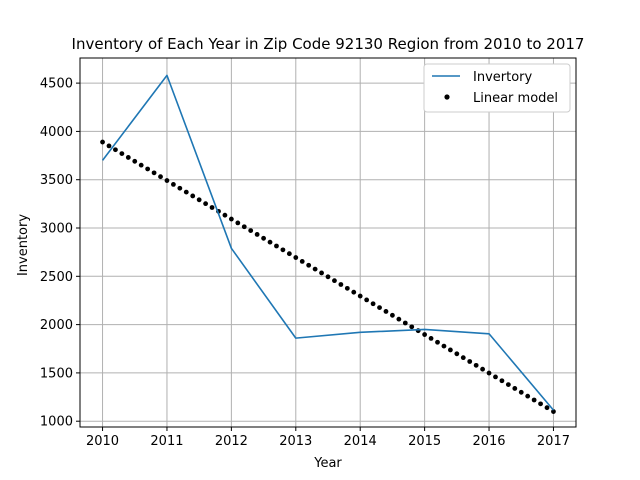 The image size is (640, 480). What do you see at coordinates (56, 422) in the screenshot?
I see `y-tick-label: 1000` at bounding box center [56, 422].